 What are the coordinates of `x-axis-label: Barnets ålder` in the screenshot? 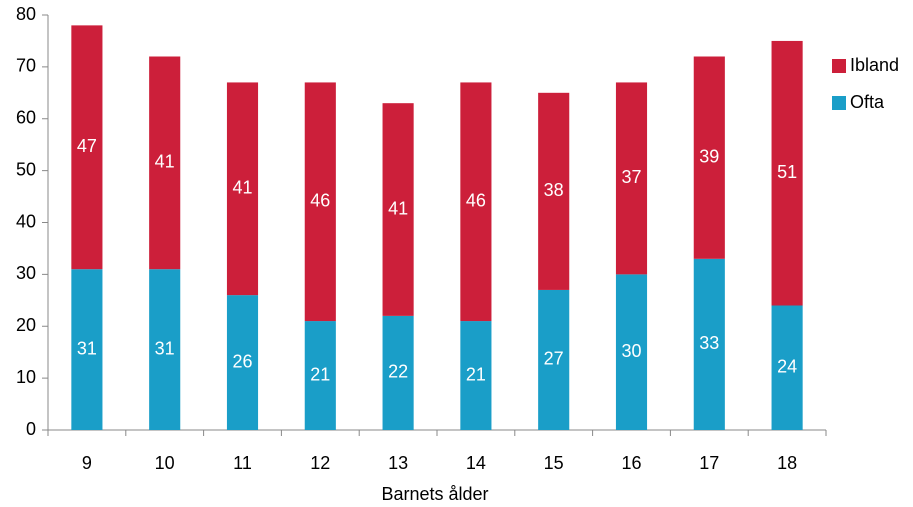 It's located at (434, 494).